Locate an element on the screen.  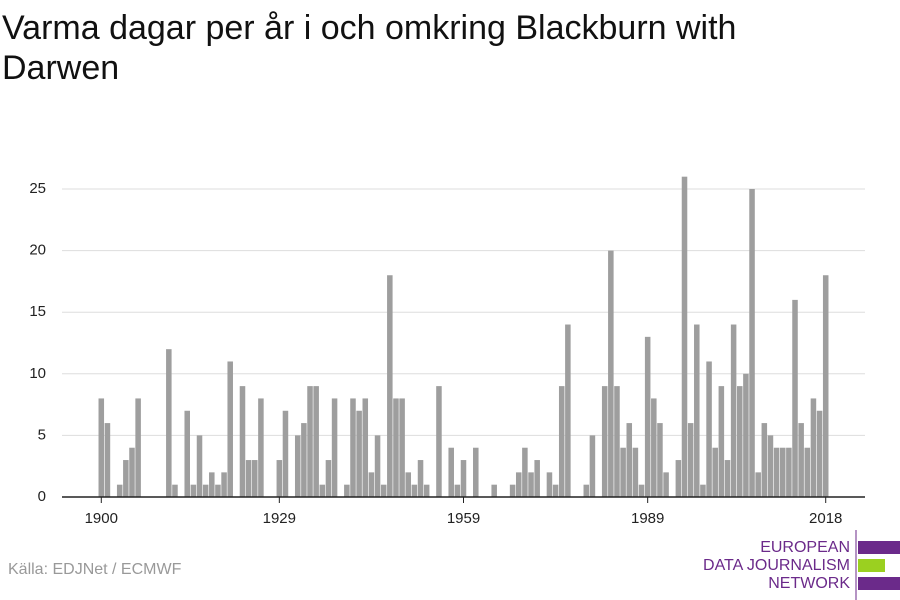
logo-text: DATA JOURNALISM is located at coordinates (776, 565).